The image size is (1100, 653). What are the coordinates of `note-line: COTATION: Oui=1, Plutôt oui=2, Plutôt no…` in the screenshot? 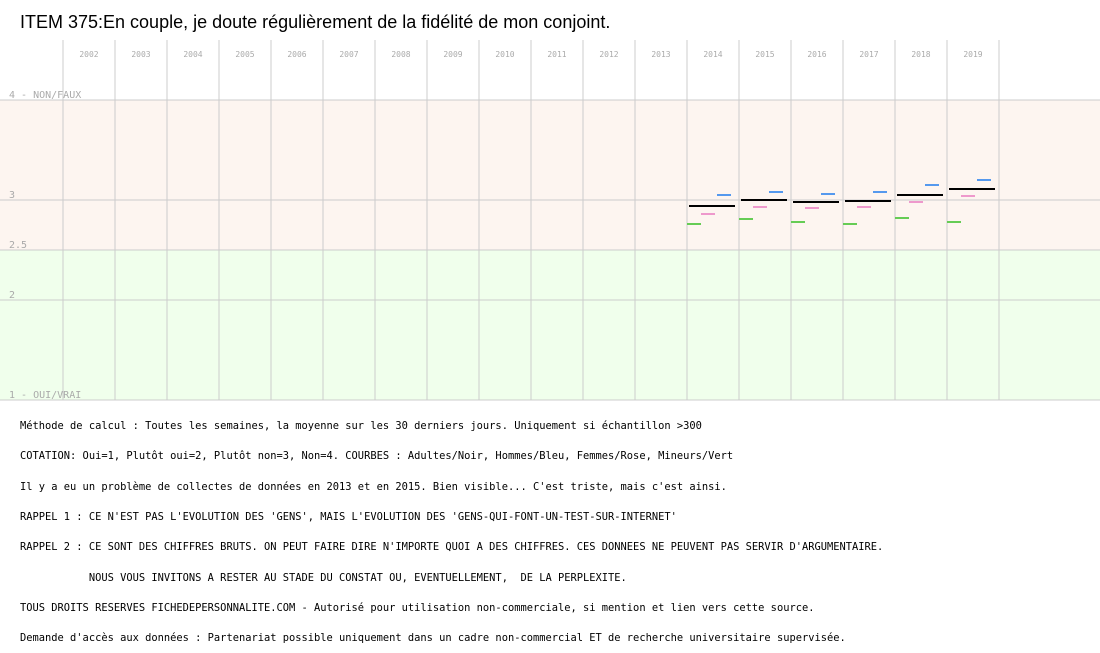 It's located at (377, 456).